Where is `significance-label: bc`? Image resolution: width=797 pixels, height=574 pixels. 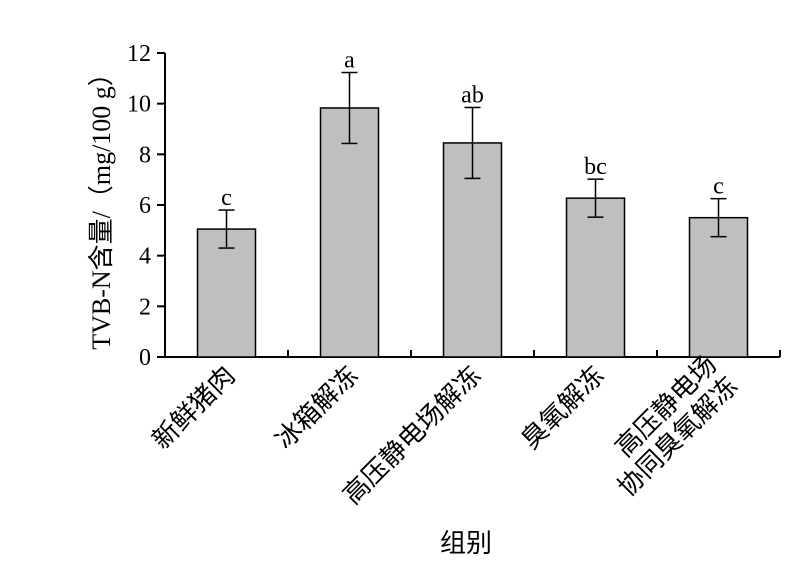 significance-label: bc is located at coordinates (595, 167).